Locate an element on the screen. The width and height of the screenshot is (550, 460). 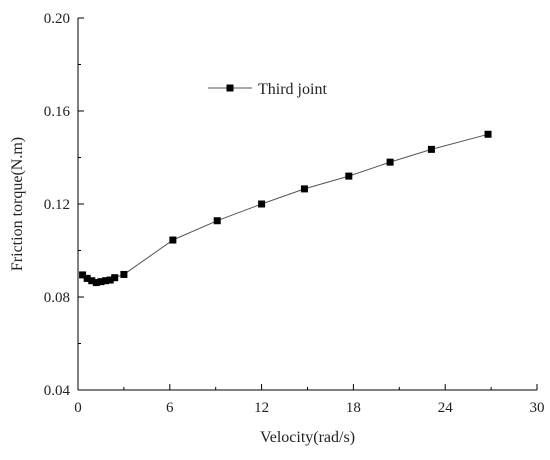
y-tick-label: 0.04 is located at coordinates (57, 391).